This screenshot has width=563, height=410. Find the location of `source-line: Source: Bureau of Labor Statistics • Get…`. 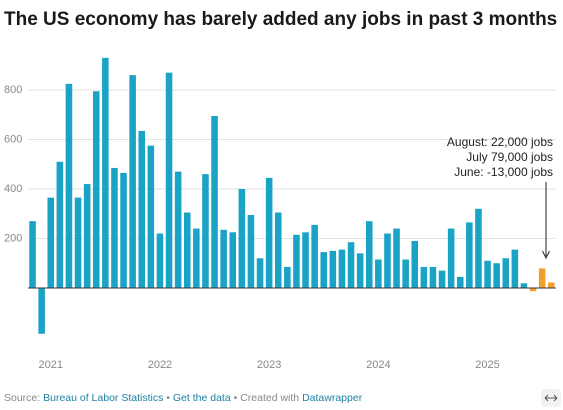

source-line: Source: Bureau of Labor Statistics • Get… is located at coordinates (183, 398).